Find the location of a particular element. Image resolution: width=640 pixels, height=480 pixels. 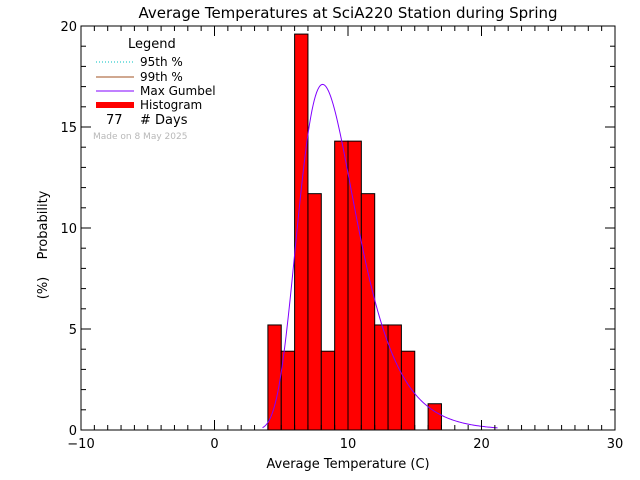

y-axis-unit: (%) is located at coordinates (43, 288).